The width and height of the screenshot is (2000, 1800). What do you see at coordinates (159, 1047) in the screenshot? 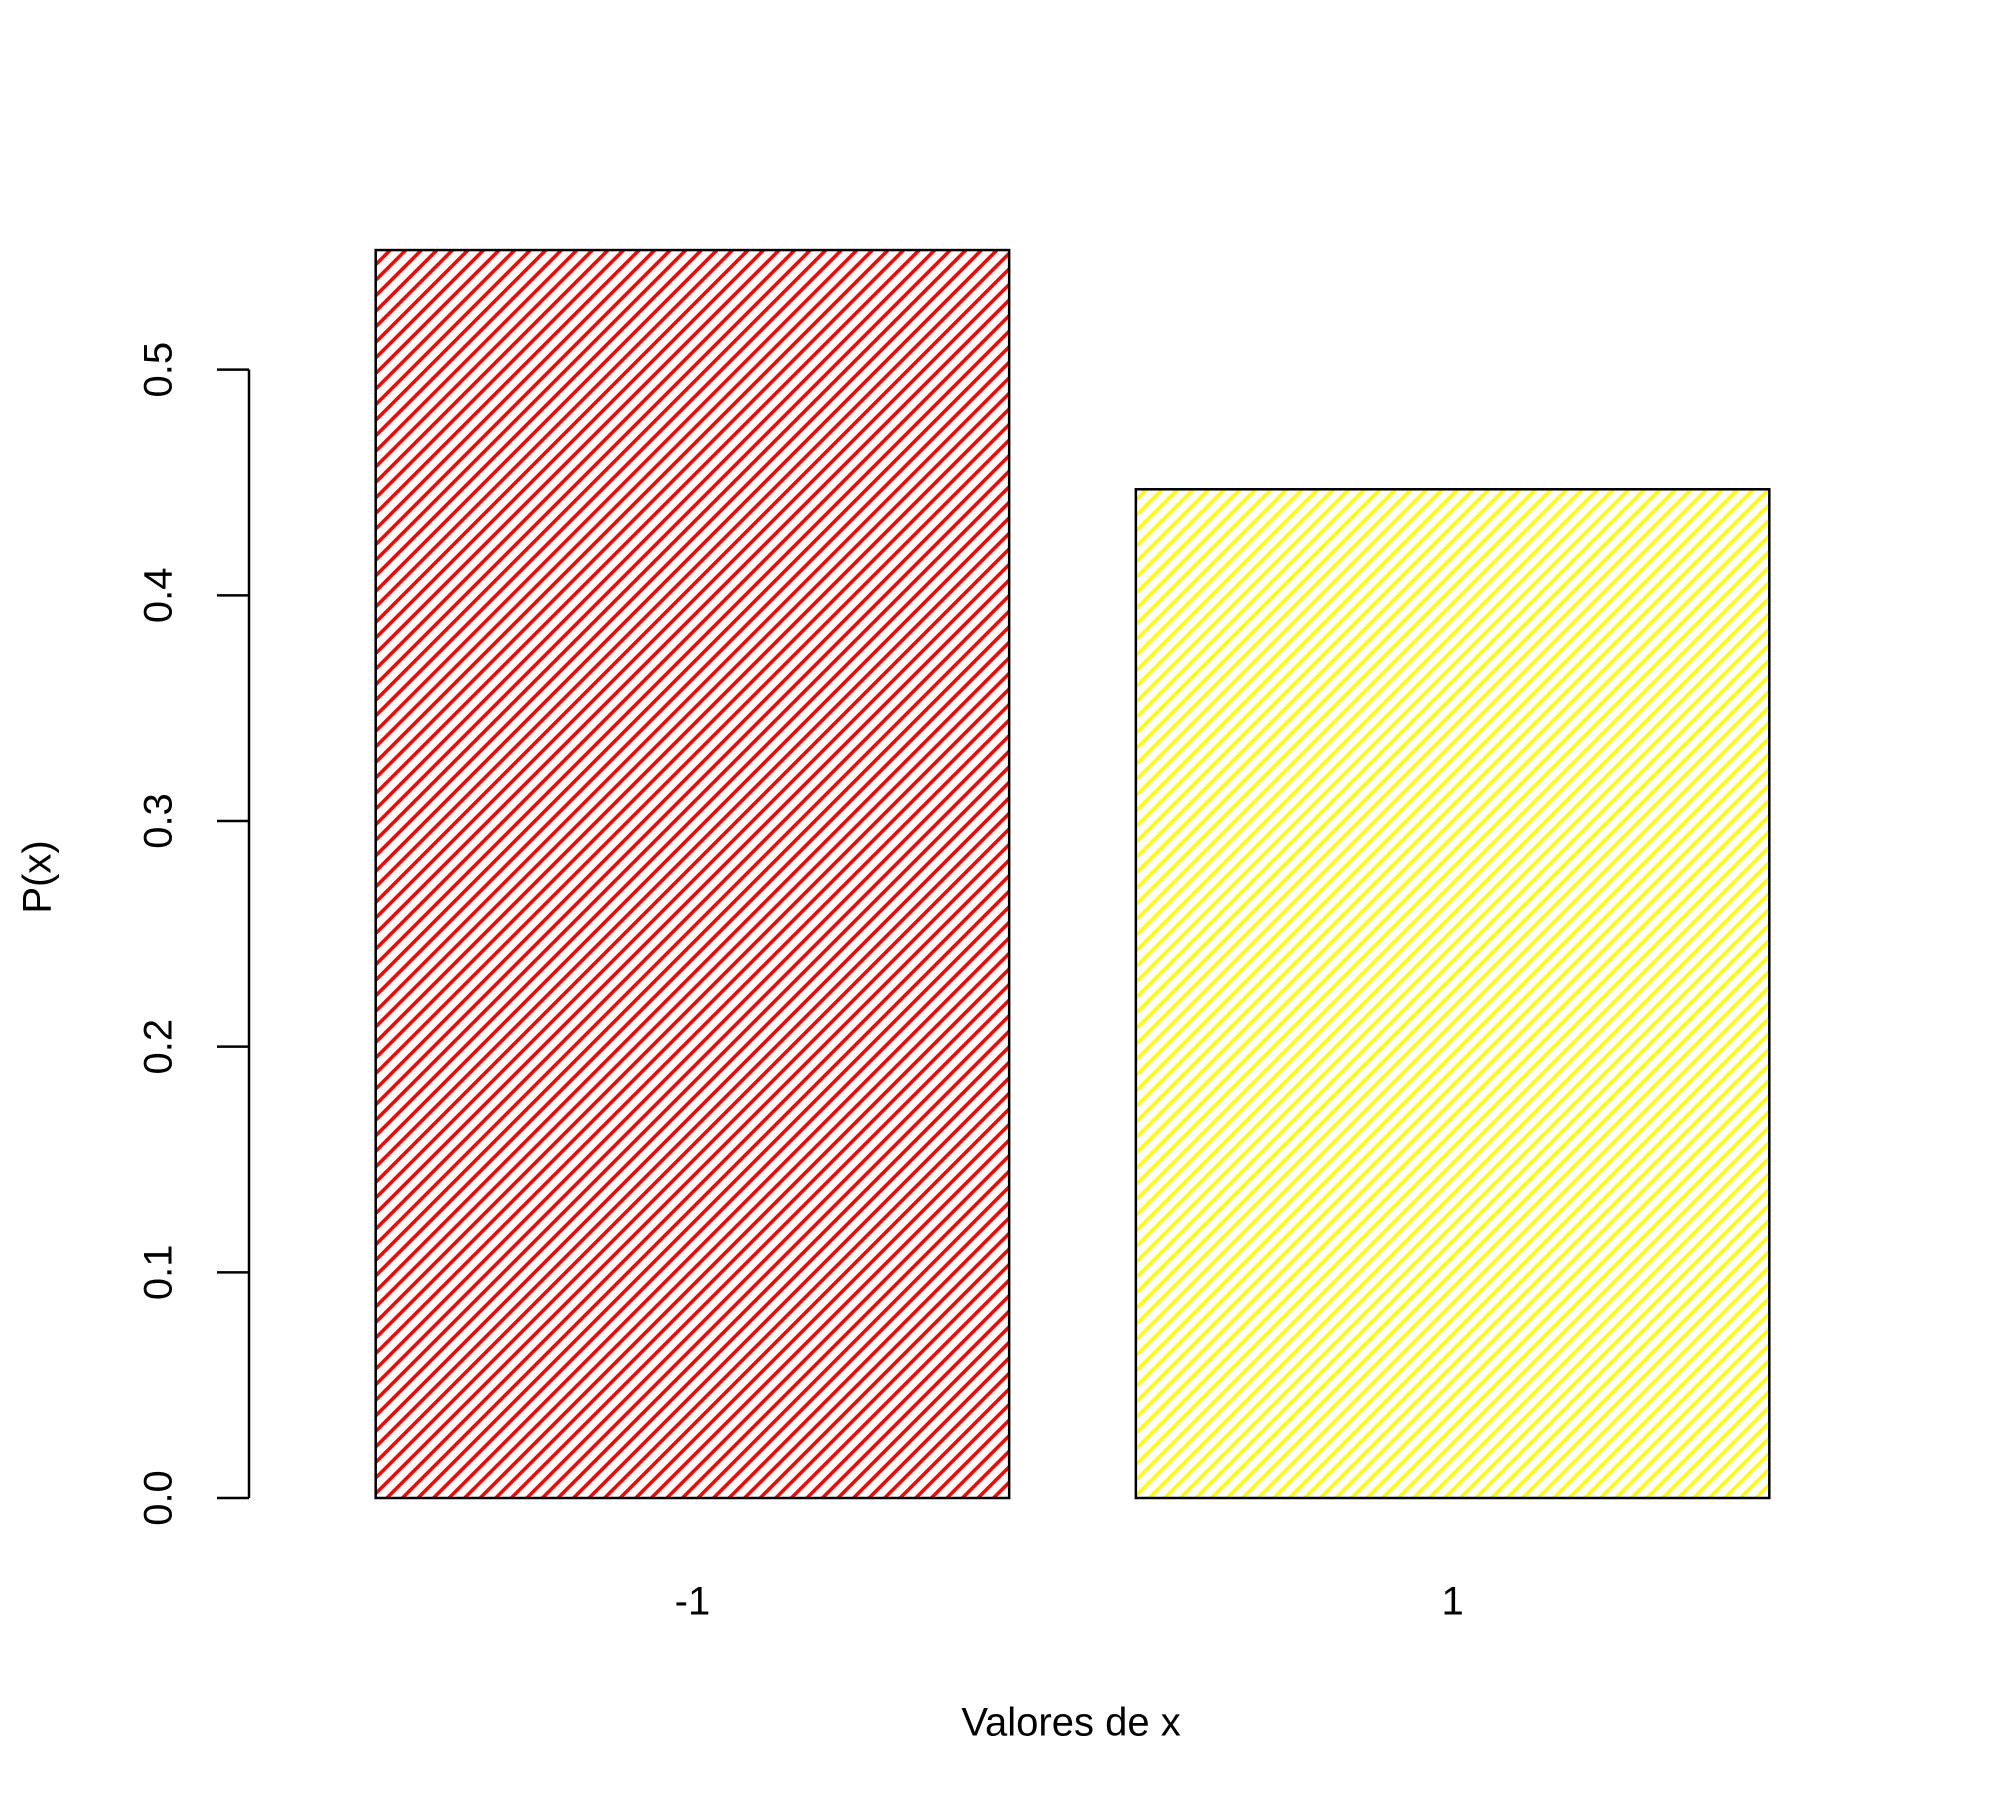
I see `y-tick-label: 0.2` at bounding box center [159, 1047].